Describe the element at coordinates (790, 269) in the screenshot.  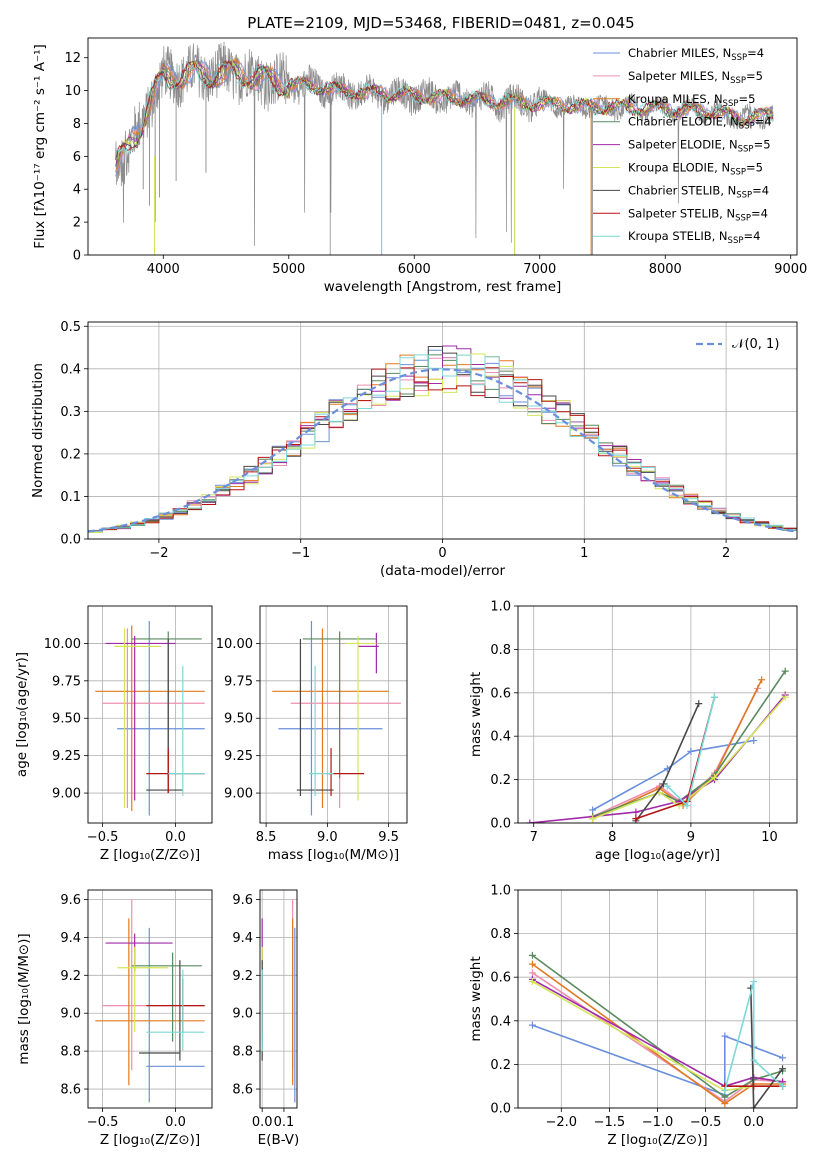
I see `spectrum-xtick-label: 9000` at that location.